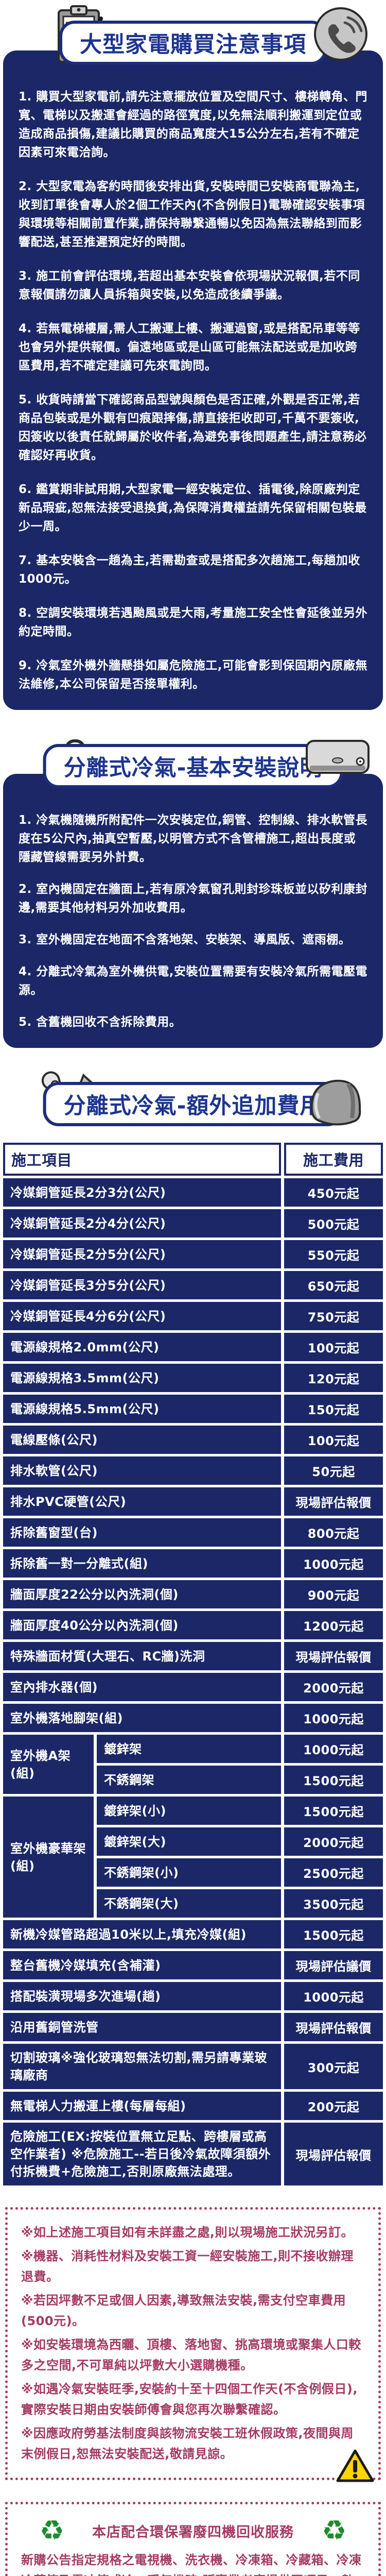 The image size is (386, 2576). Describe the element at coordinates (189, 1903) in the screenshot. I see `fee-item-cell: 不銹鋼架(大)` at that location.